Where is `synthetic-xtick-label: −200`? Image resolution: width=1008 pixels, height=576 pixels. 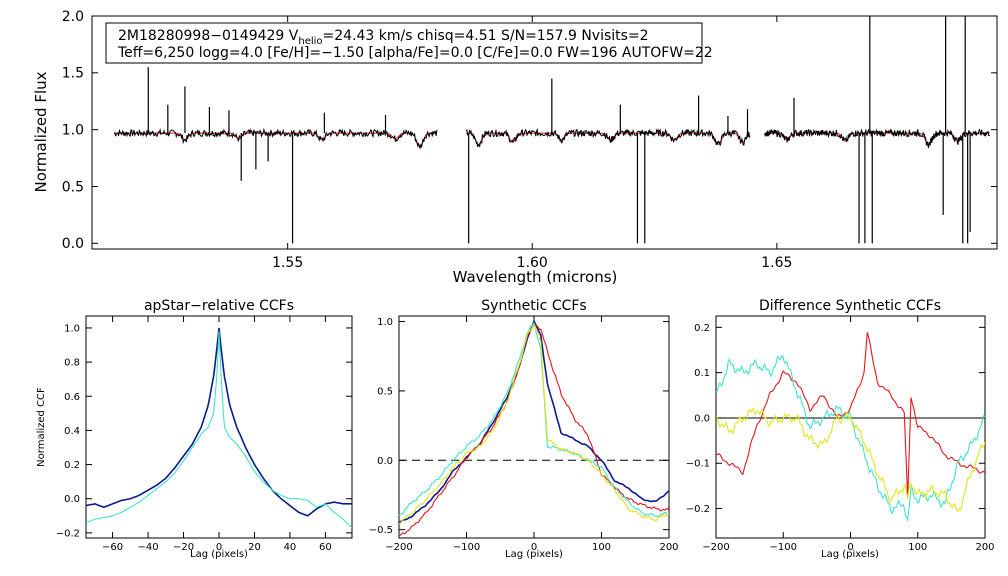 synthetic-xtick-label: −200 is located at coordinates (398, 547).